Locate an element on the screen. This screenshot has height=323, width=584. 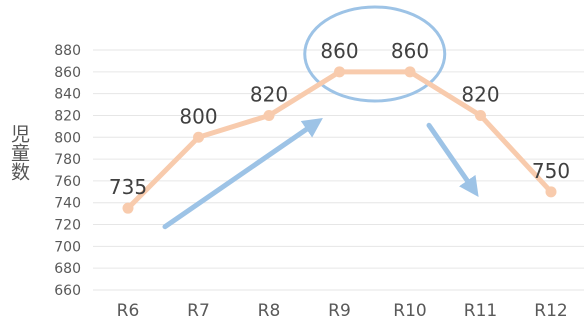
upward-trend-arrow is located at coordinates (242, 173).